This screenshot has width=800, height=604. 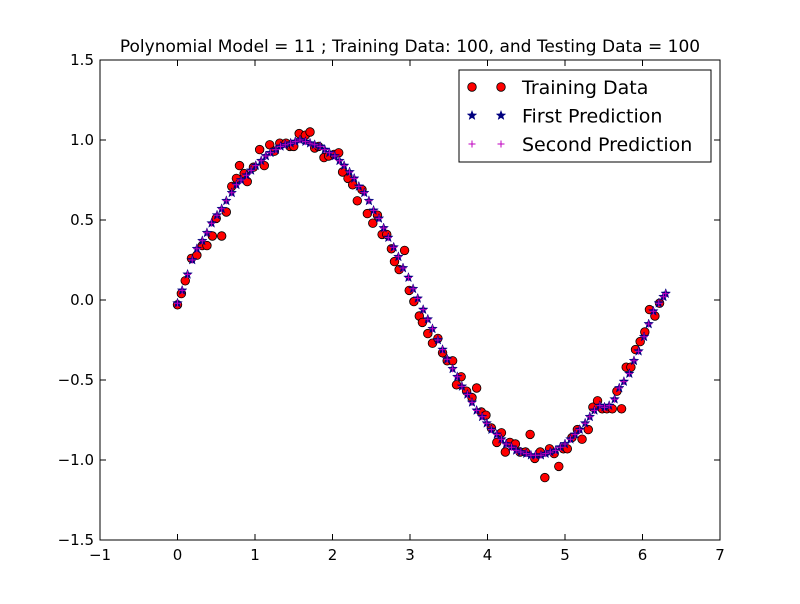 What do you see at coordinates (82, 140) in the screenshot?
I see `y-tick-label: 1.0` at bounding box center [82, 140].